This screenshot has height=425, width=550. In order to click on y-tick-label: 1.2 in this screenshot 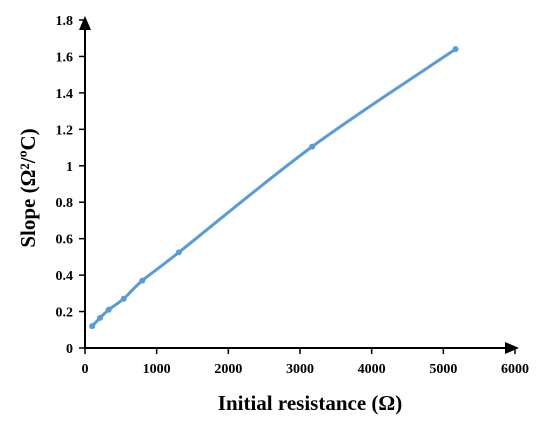, I will do `click(65, 130)`.